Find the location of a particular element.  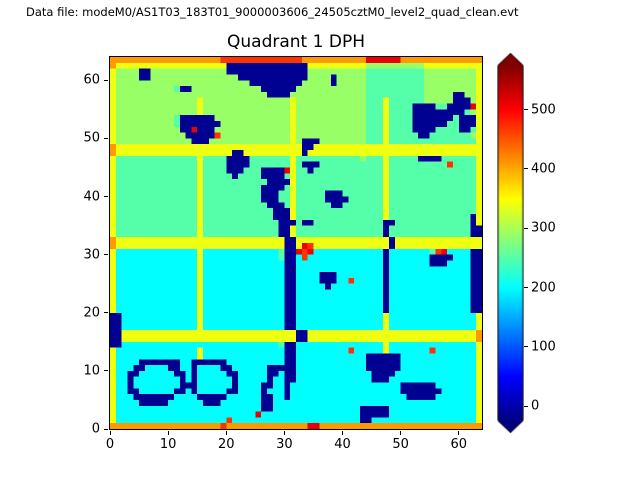

colorbar-tick-label: 100 is located at coordinates (543, 347).